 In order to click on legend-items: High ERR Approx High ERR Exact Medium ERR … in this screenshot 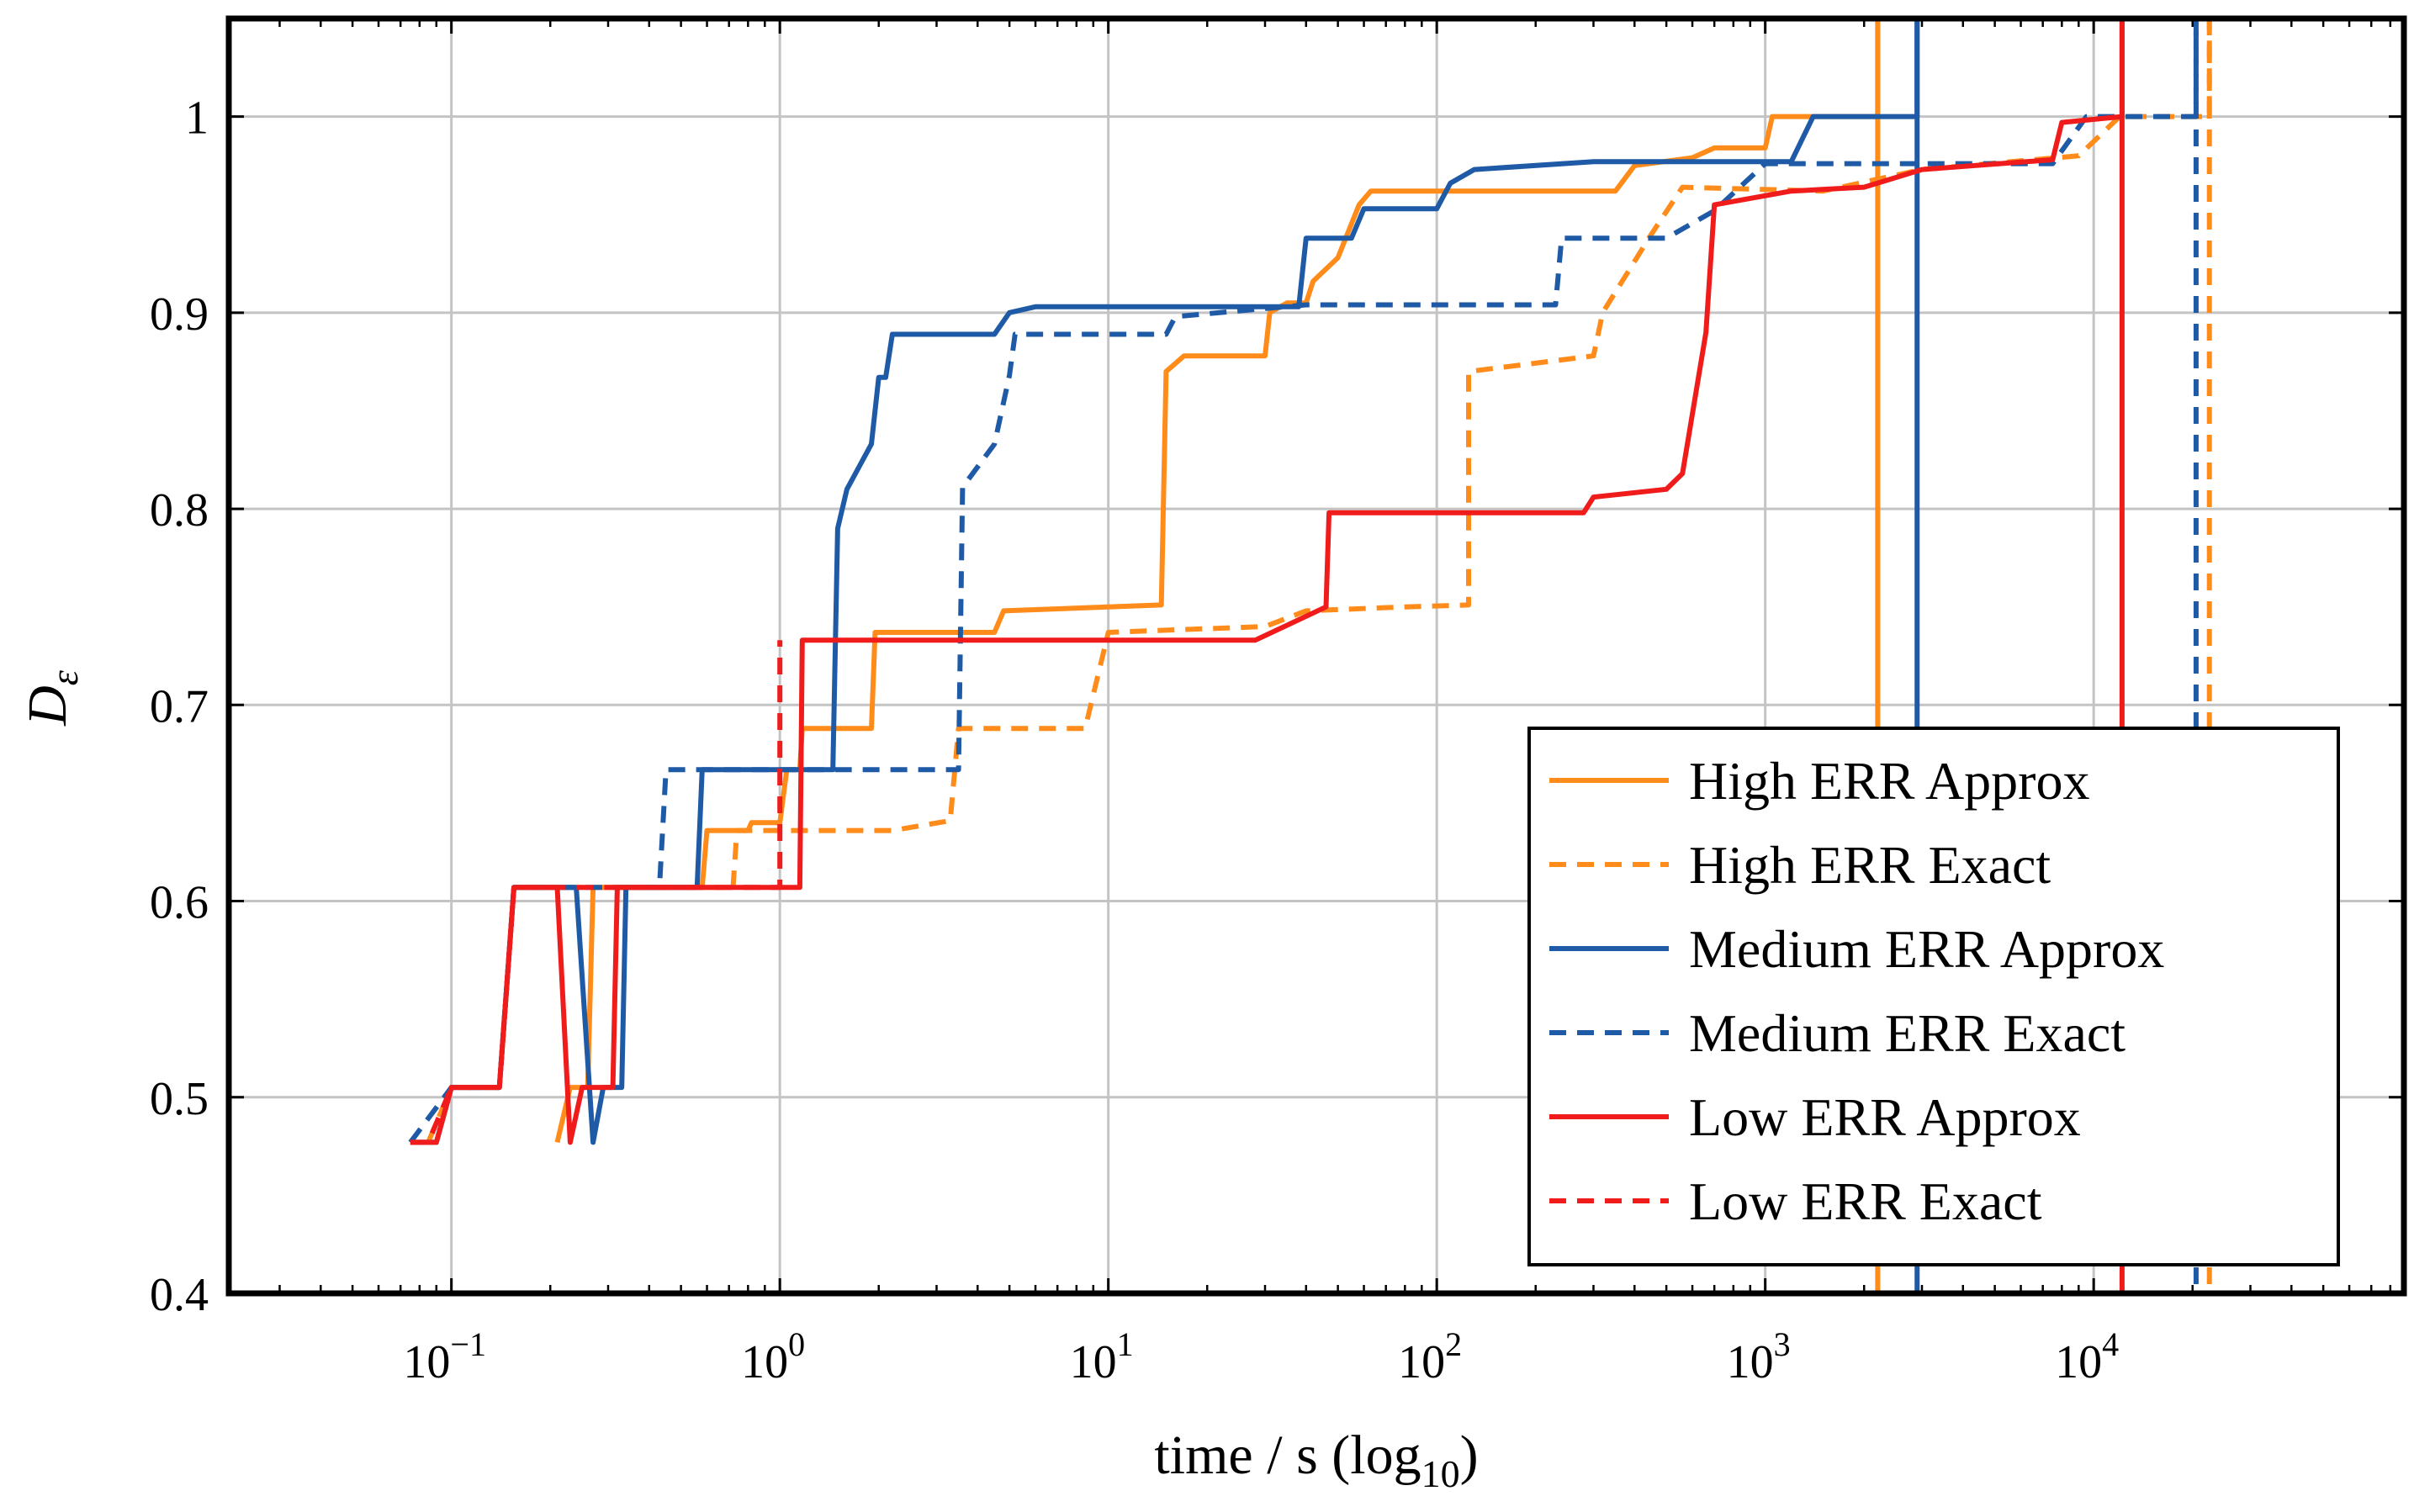, I will do `click(1856, 991)`.